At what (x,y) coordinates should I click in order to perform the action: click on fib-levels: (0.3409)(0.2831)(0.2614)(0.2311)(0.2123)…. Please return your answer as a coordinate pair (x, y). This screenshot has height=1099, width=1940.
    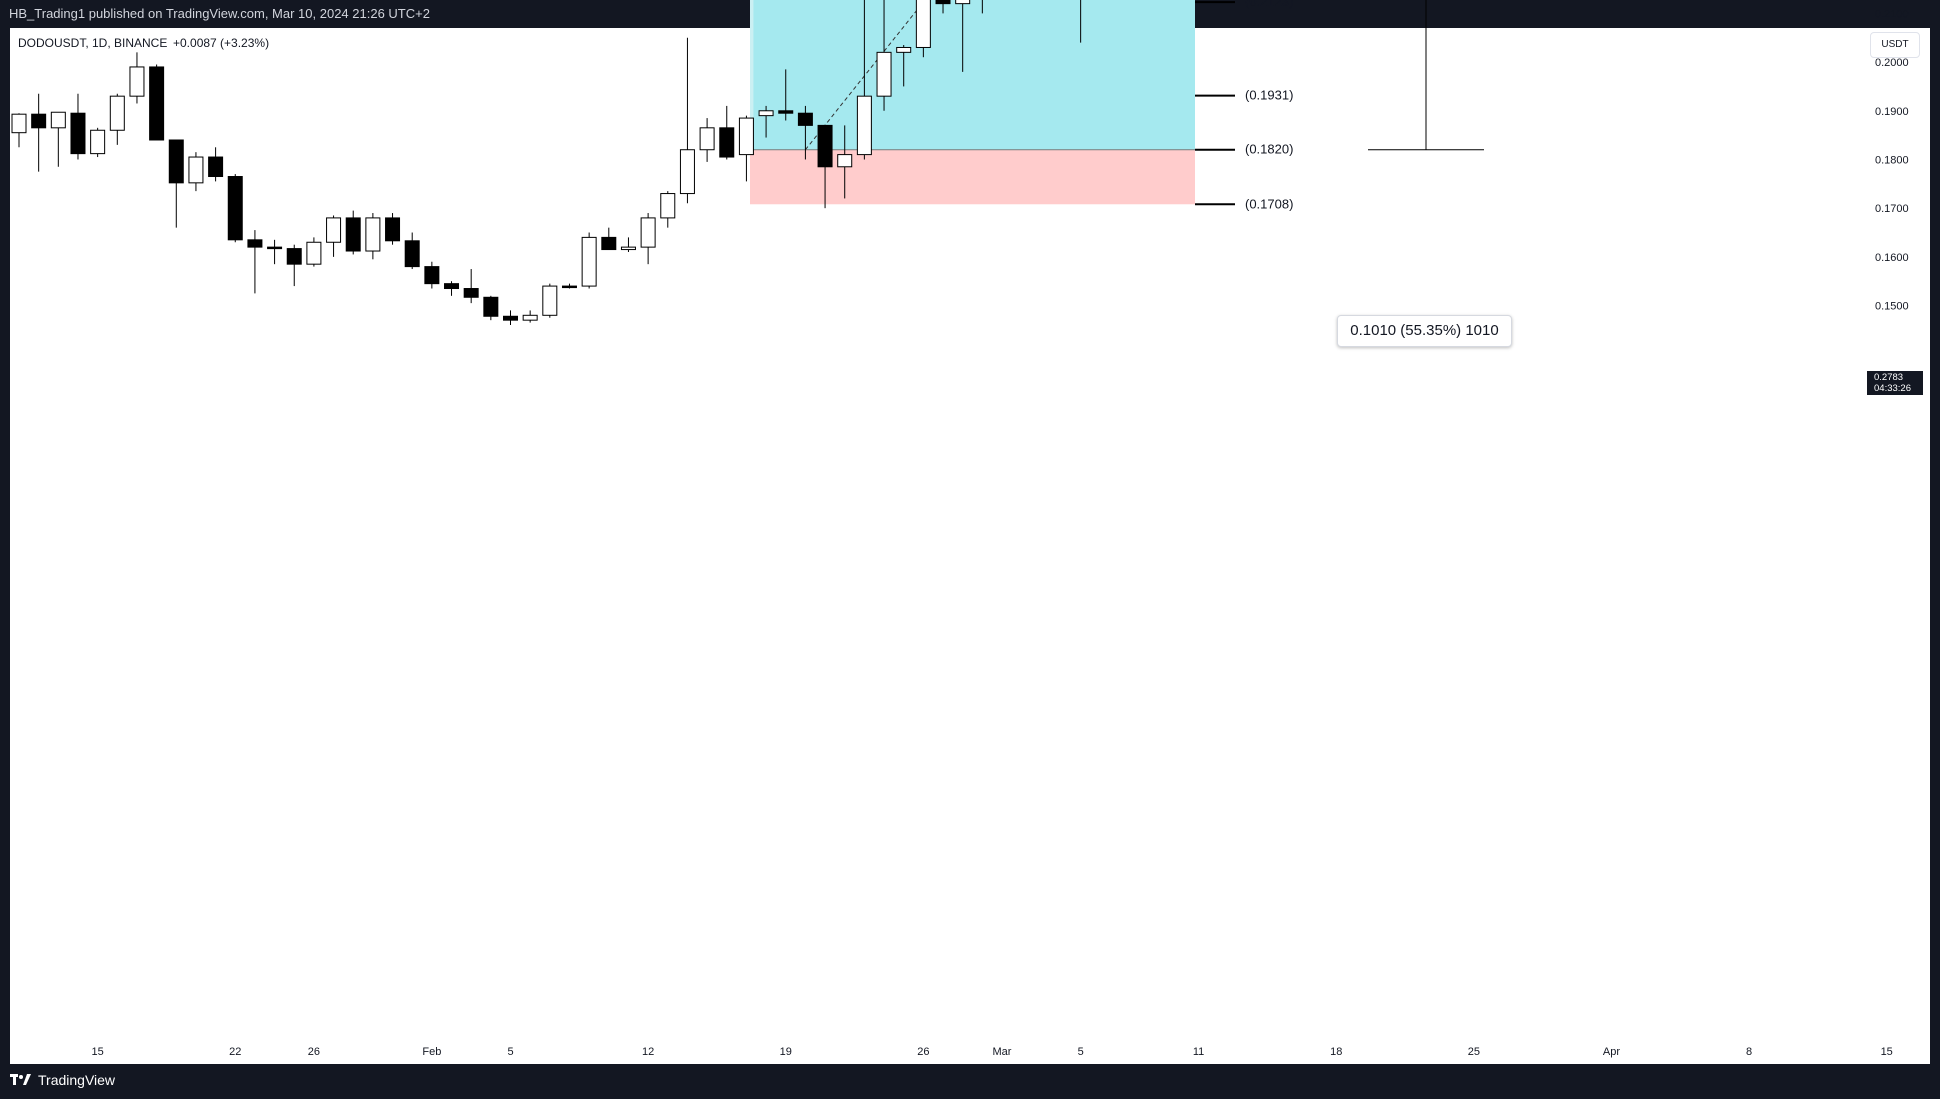
    Looking at the image, I should click on (1244, 105).